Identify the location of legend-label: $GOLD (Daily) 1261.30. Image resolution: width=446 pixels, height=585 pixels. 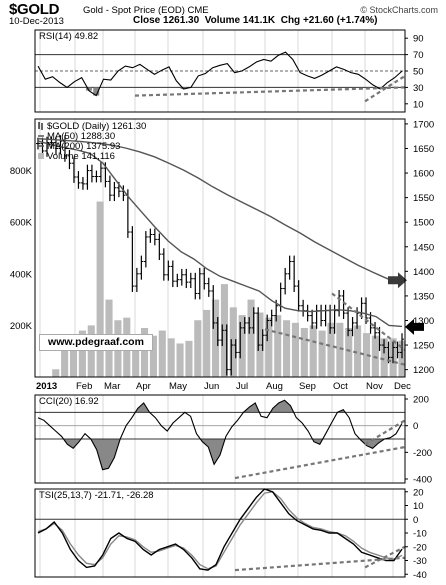
(96, 126).